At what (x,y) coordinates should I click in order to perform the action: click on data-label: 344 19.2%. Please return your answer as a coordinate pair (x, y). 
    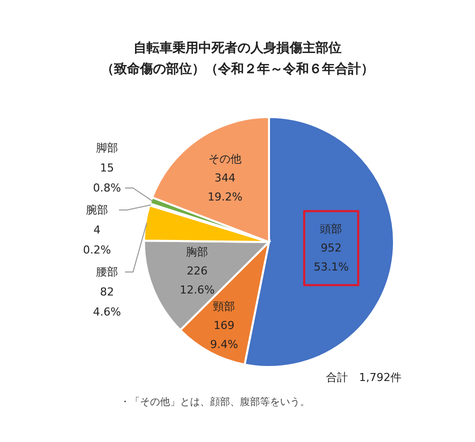
    Looking at the image, I should click on (225, 188).